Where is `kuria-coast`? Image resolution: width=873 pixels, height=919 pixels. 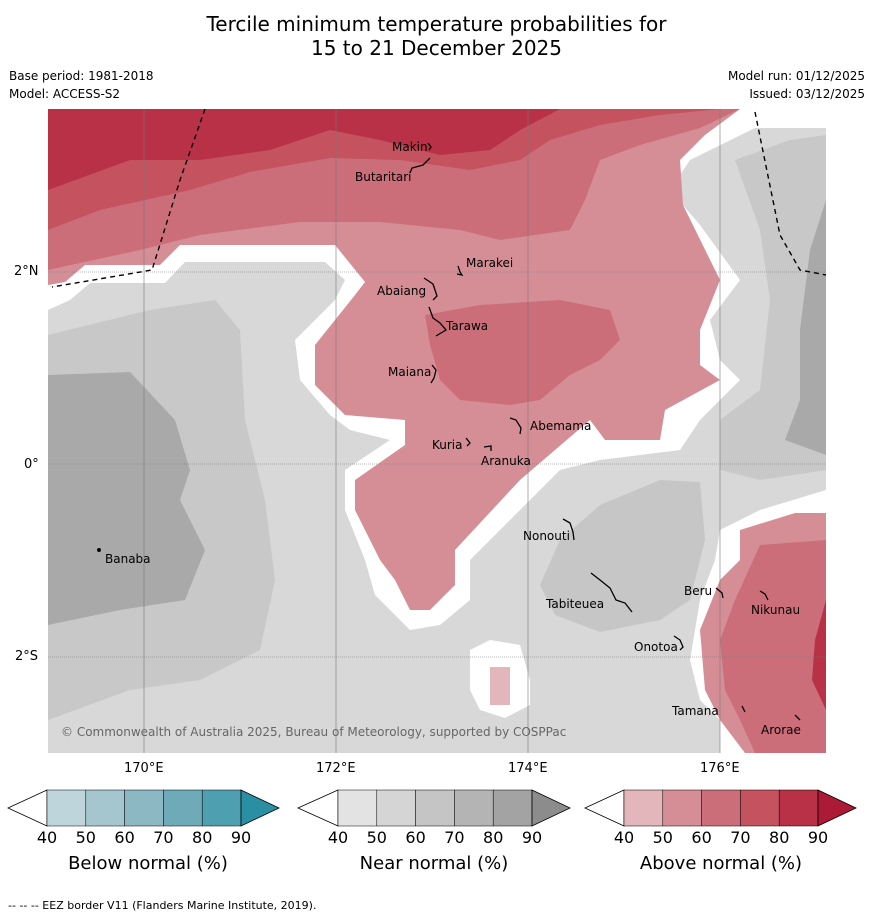
kuria-coast is located at coordinates (468, 442).